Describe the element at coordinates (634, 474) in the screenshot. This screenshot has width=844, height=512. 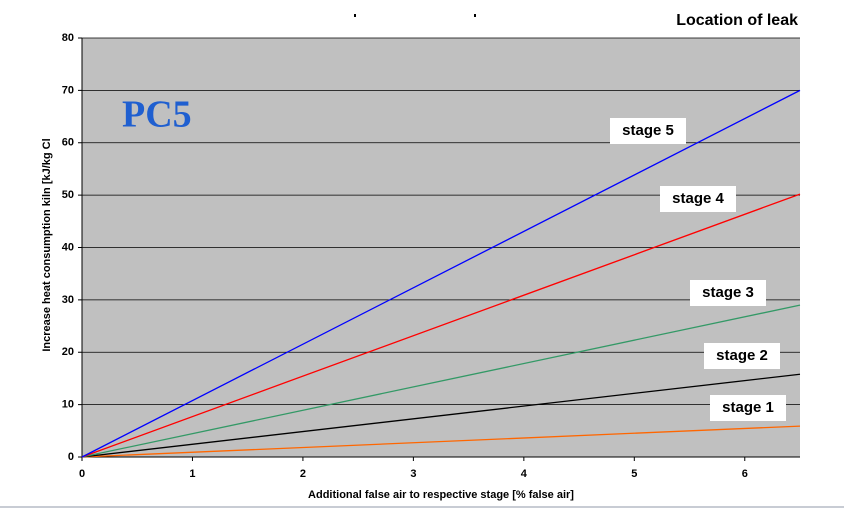
I see `x-tick-label: 5` at that location.